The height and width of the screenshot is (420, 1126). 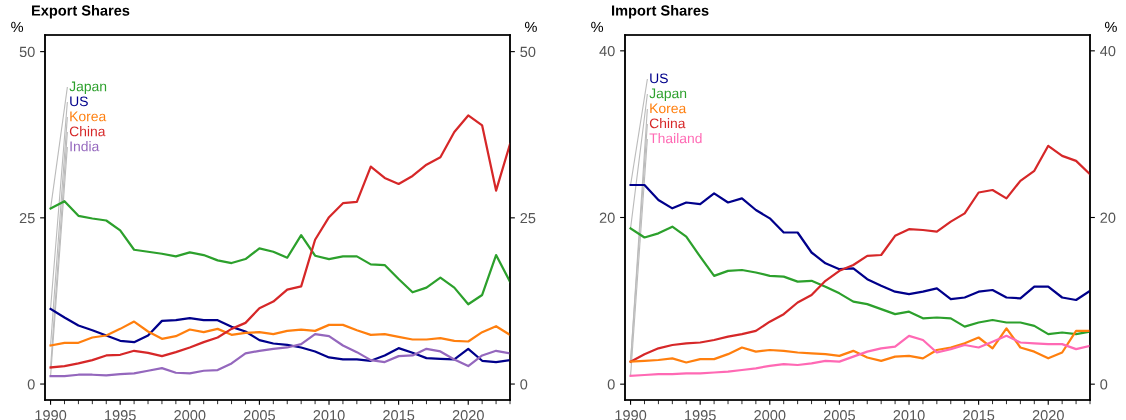 What do you see at coordinates (85, 146) in the screenshot?
I see `text: India` at bounding box center [85, 146].